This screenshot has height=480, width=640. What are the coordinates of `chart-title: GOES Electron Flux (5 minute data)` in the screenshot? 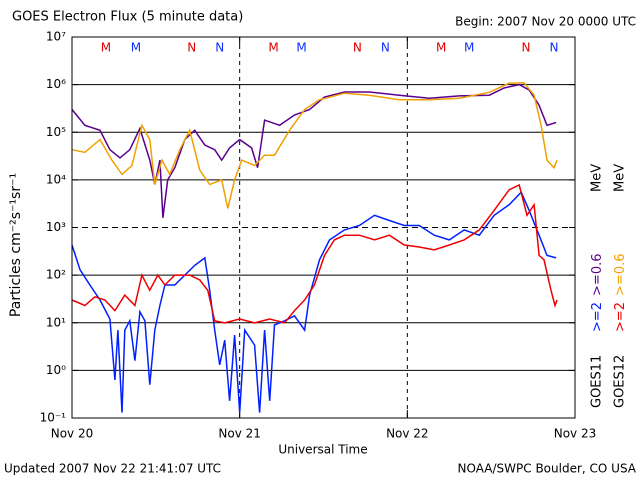 It's located at (127, 17).